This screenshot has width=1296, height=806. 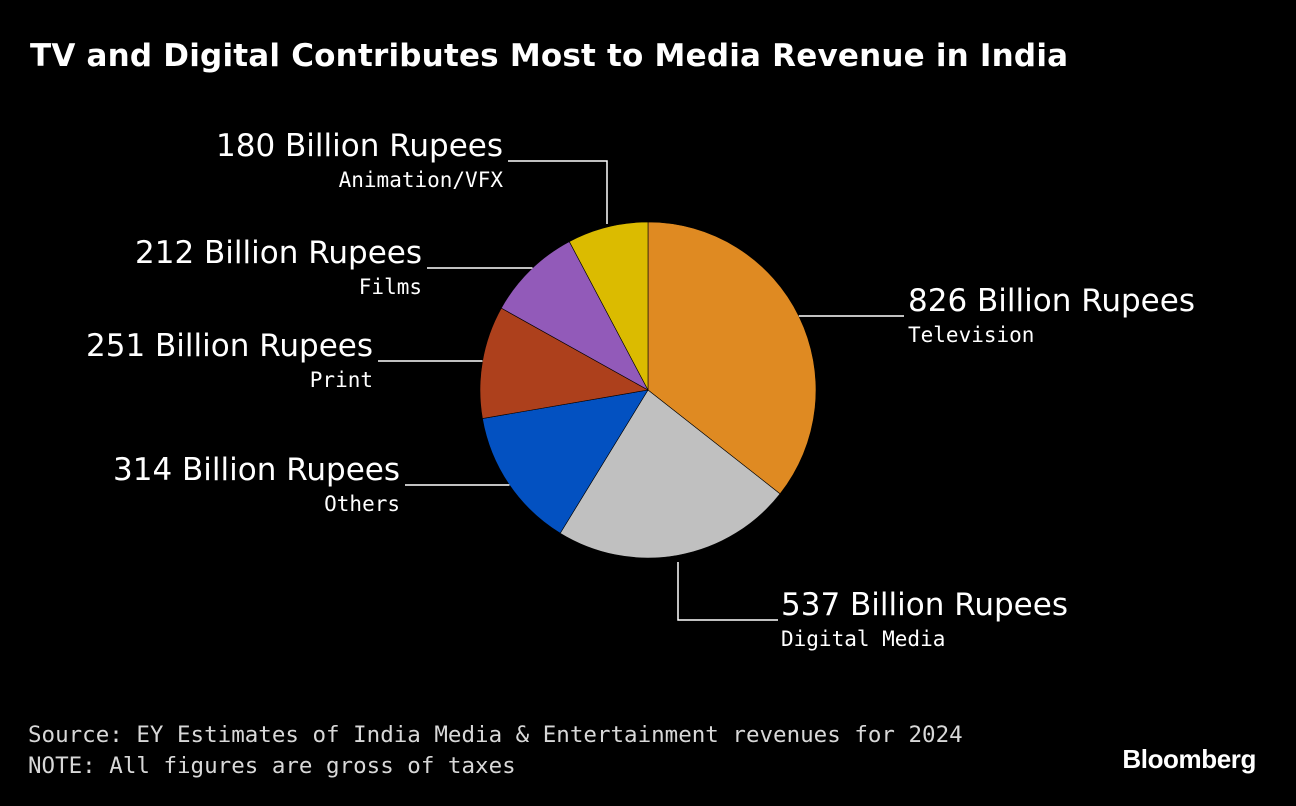 What do you see at coordinates (924, 605) in the screenshot?
I see `value-label-digital-media: 537 Billion Rupees` at bounding box center [924, 605].